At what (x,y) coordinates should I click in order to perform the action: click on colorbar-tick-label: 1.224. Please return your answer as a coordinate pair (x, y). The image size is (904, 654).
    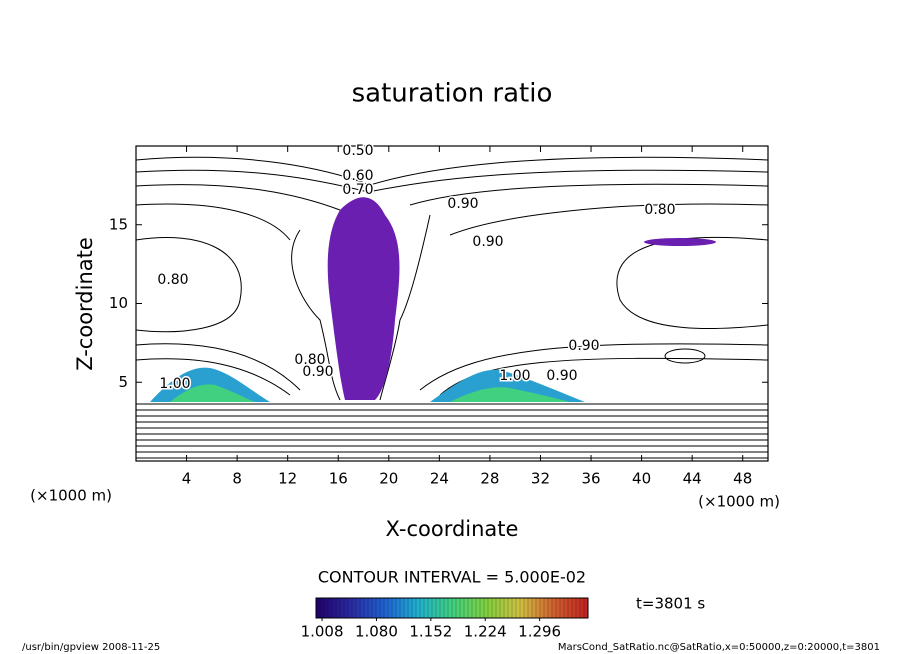
    Looking at the image, I should click on (485, 632).